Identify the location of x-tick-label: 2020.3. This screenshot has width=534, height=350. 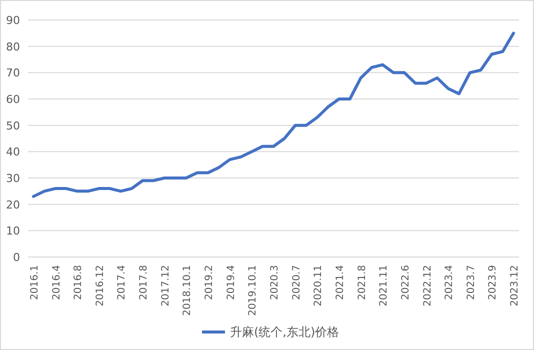
(275, 282).